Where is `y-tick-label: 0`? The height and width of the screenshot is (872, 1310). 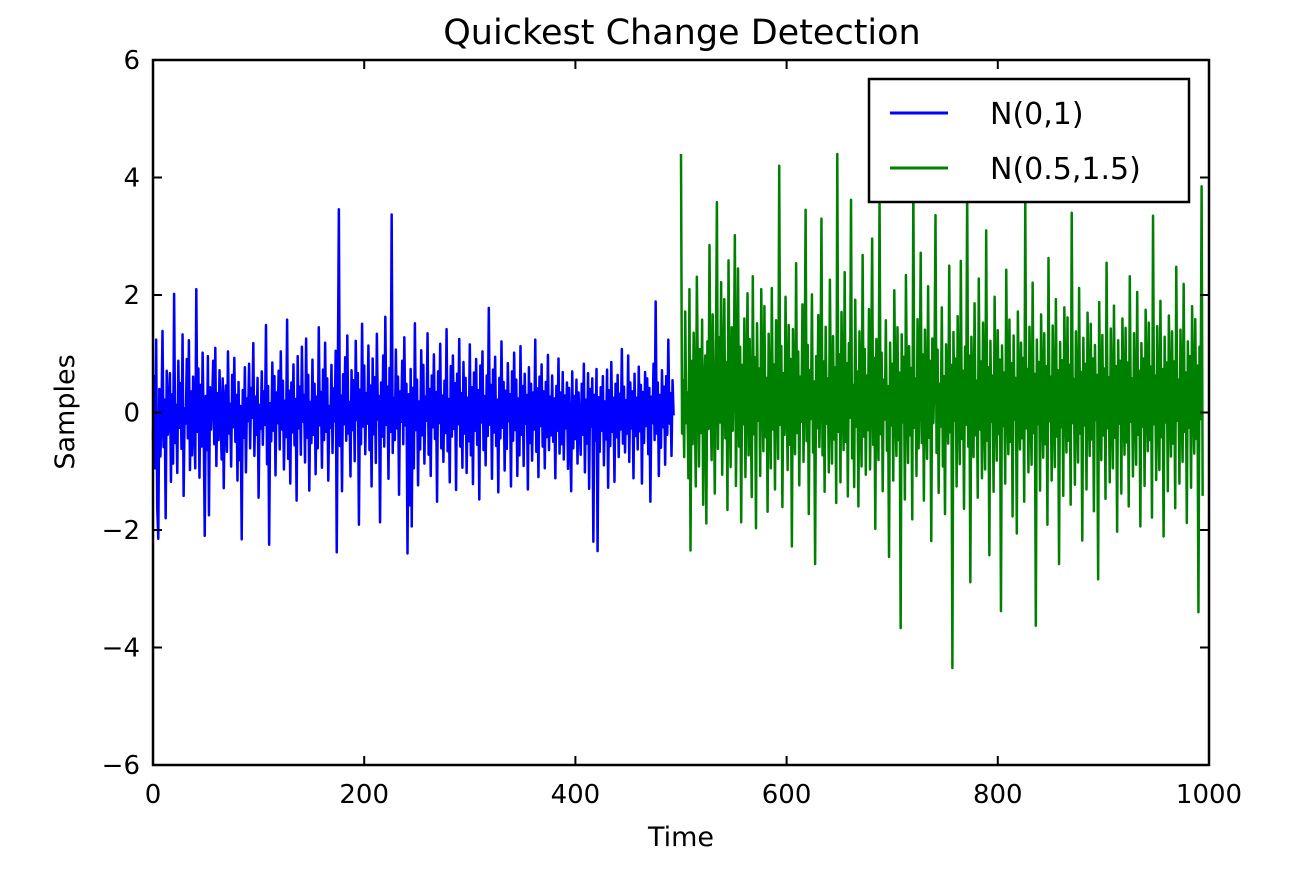 y-tick-label: 0 is located at coordinates (131, 414).